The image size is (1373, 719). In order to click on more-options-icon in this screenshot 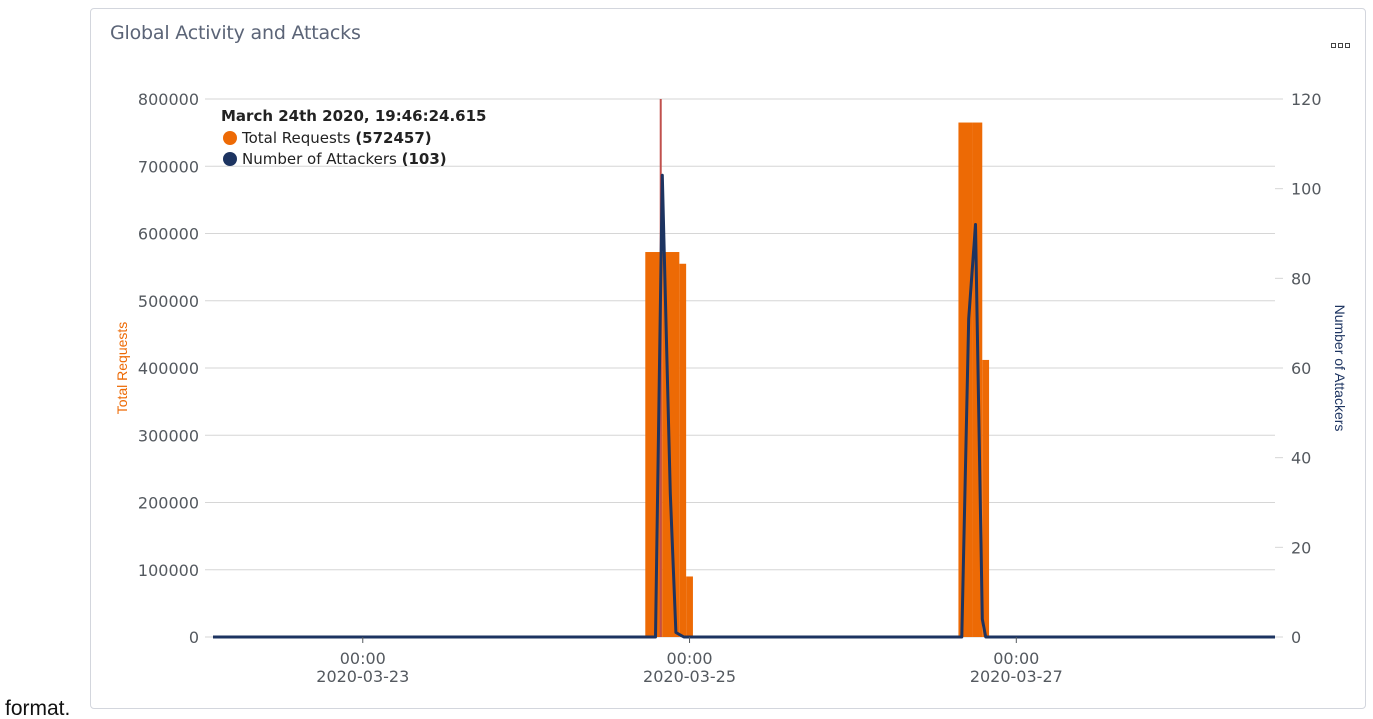, I will do `click(1343, 41)`.